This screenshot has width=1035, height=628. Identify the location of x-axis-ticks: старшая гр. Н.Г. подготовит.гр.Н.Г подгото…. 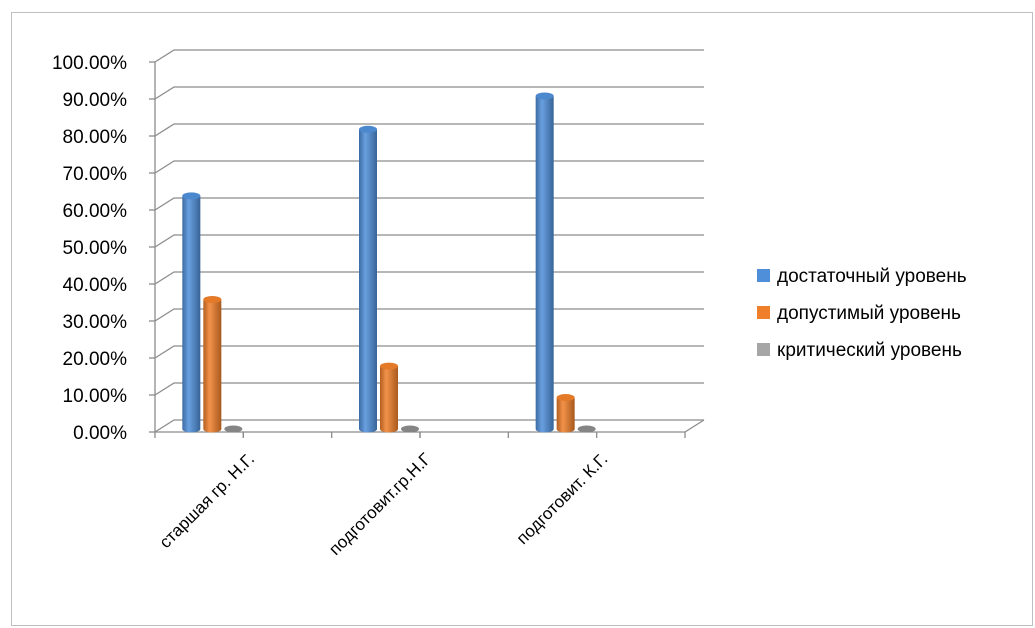
(384, 504).